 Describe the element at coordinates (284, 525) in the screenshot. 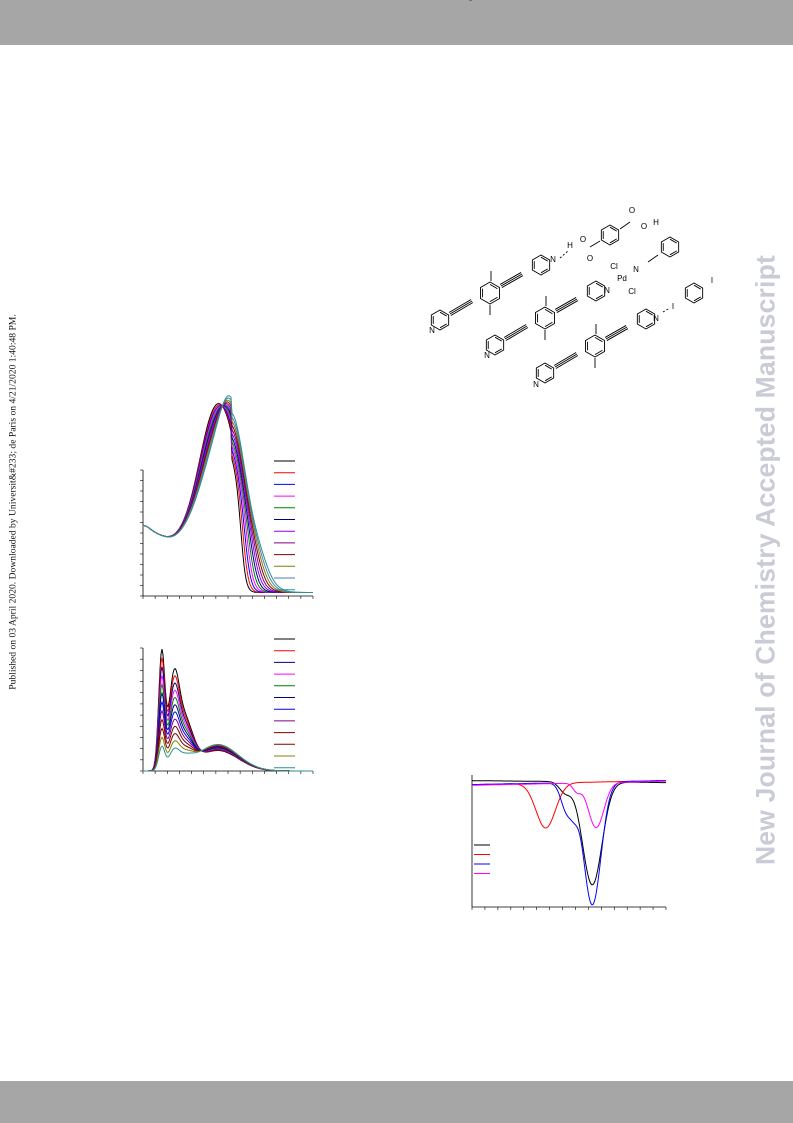

I see `chart1-legend` at that location.